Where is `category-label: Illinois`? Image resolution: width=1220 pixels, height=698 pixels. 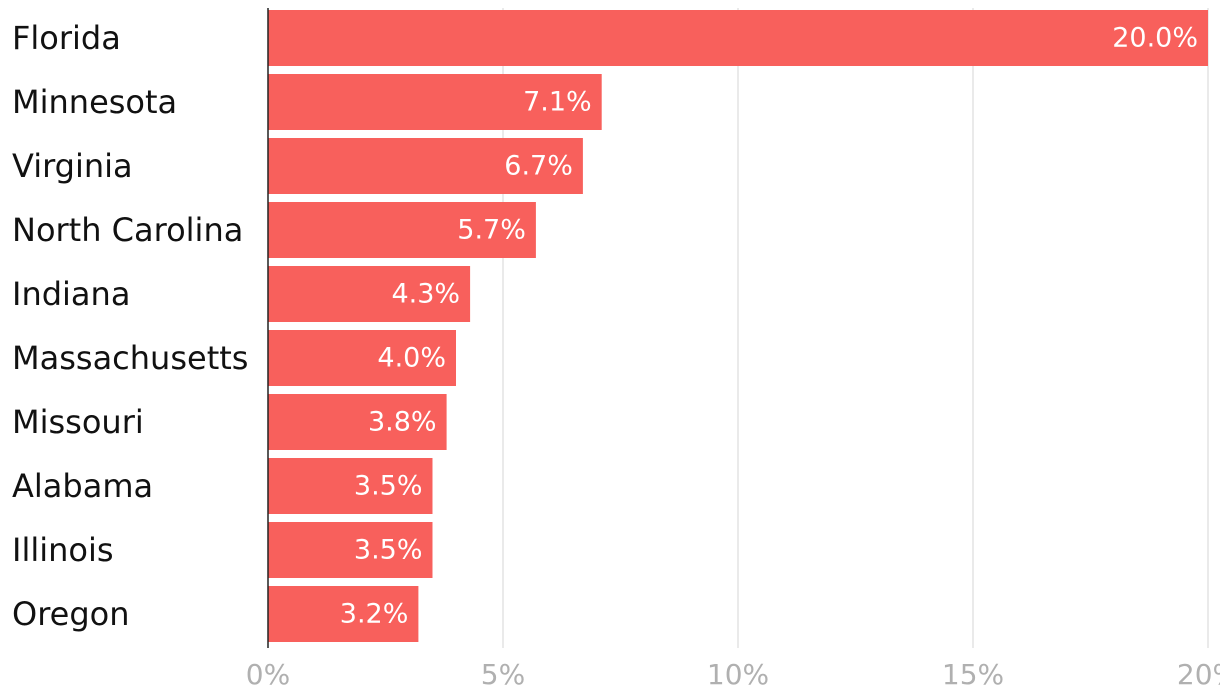 category-label: Illinois is located at coordinates (63, 550).